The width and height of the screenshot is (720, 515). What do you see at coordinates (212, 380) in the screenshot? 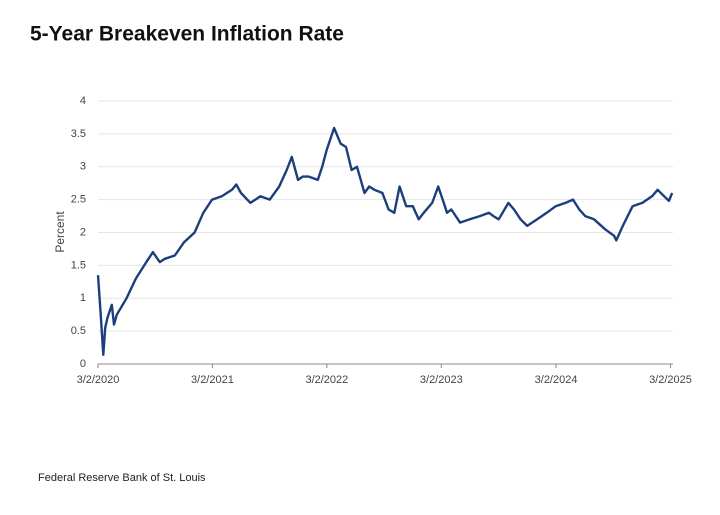
I see `x-tick-label: 3/2/2021` at bounding box center [212, 380].